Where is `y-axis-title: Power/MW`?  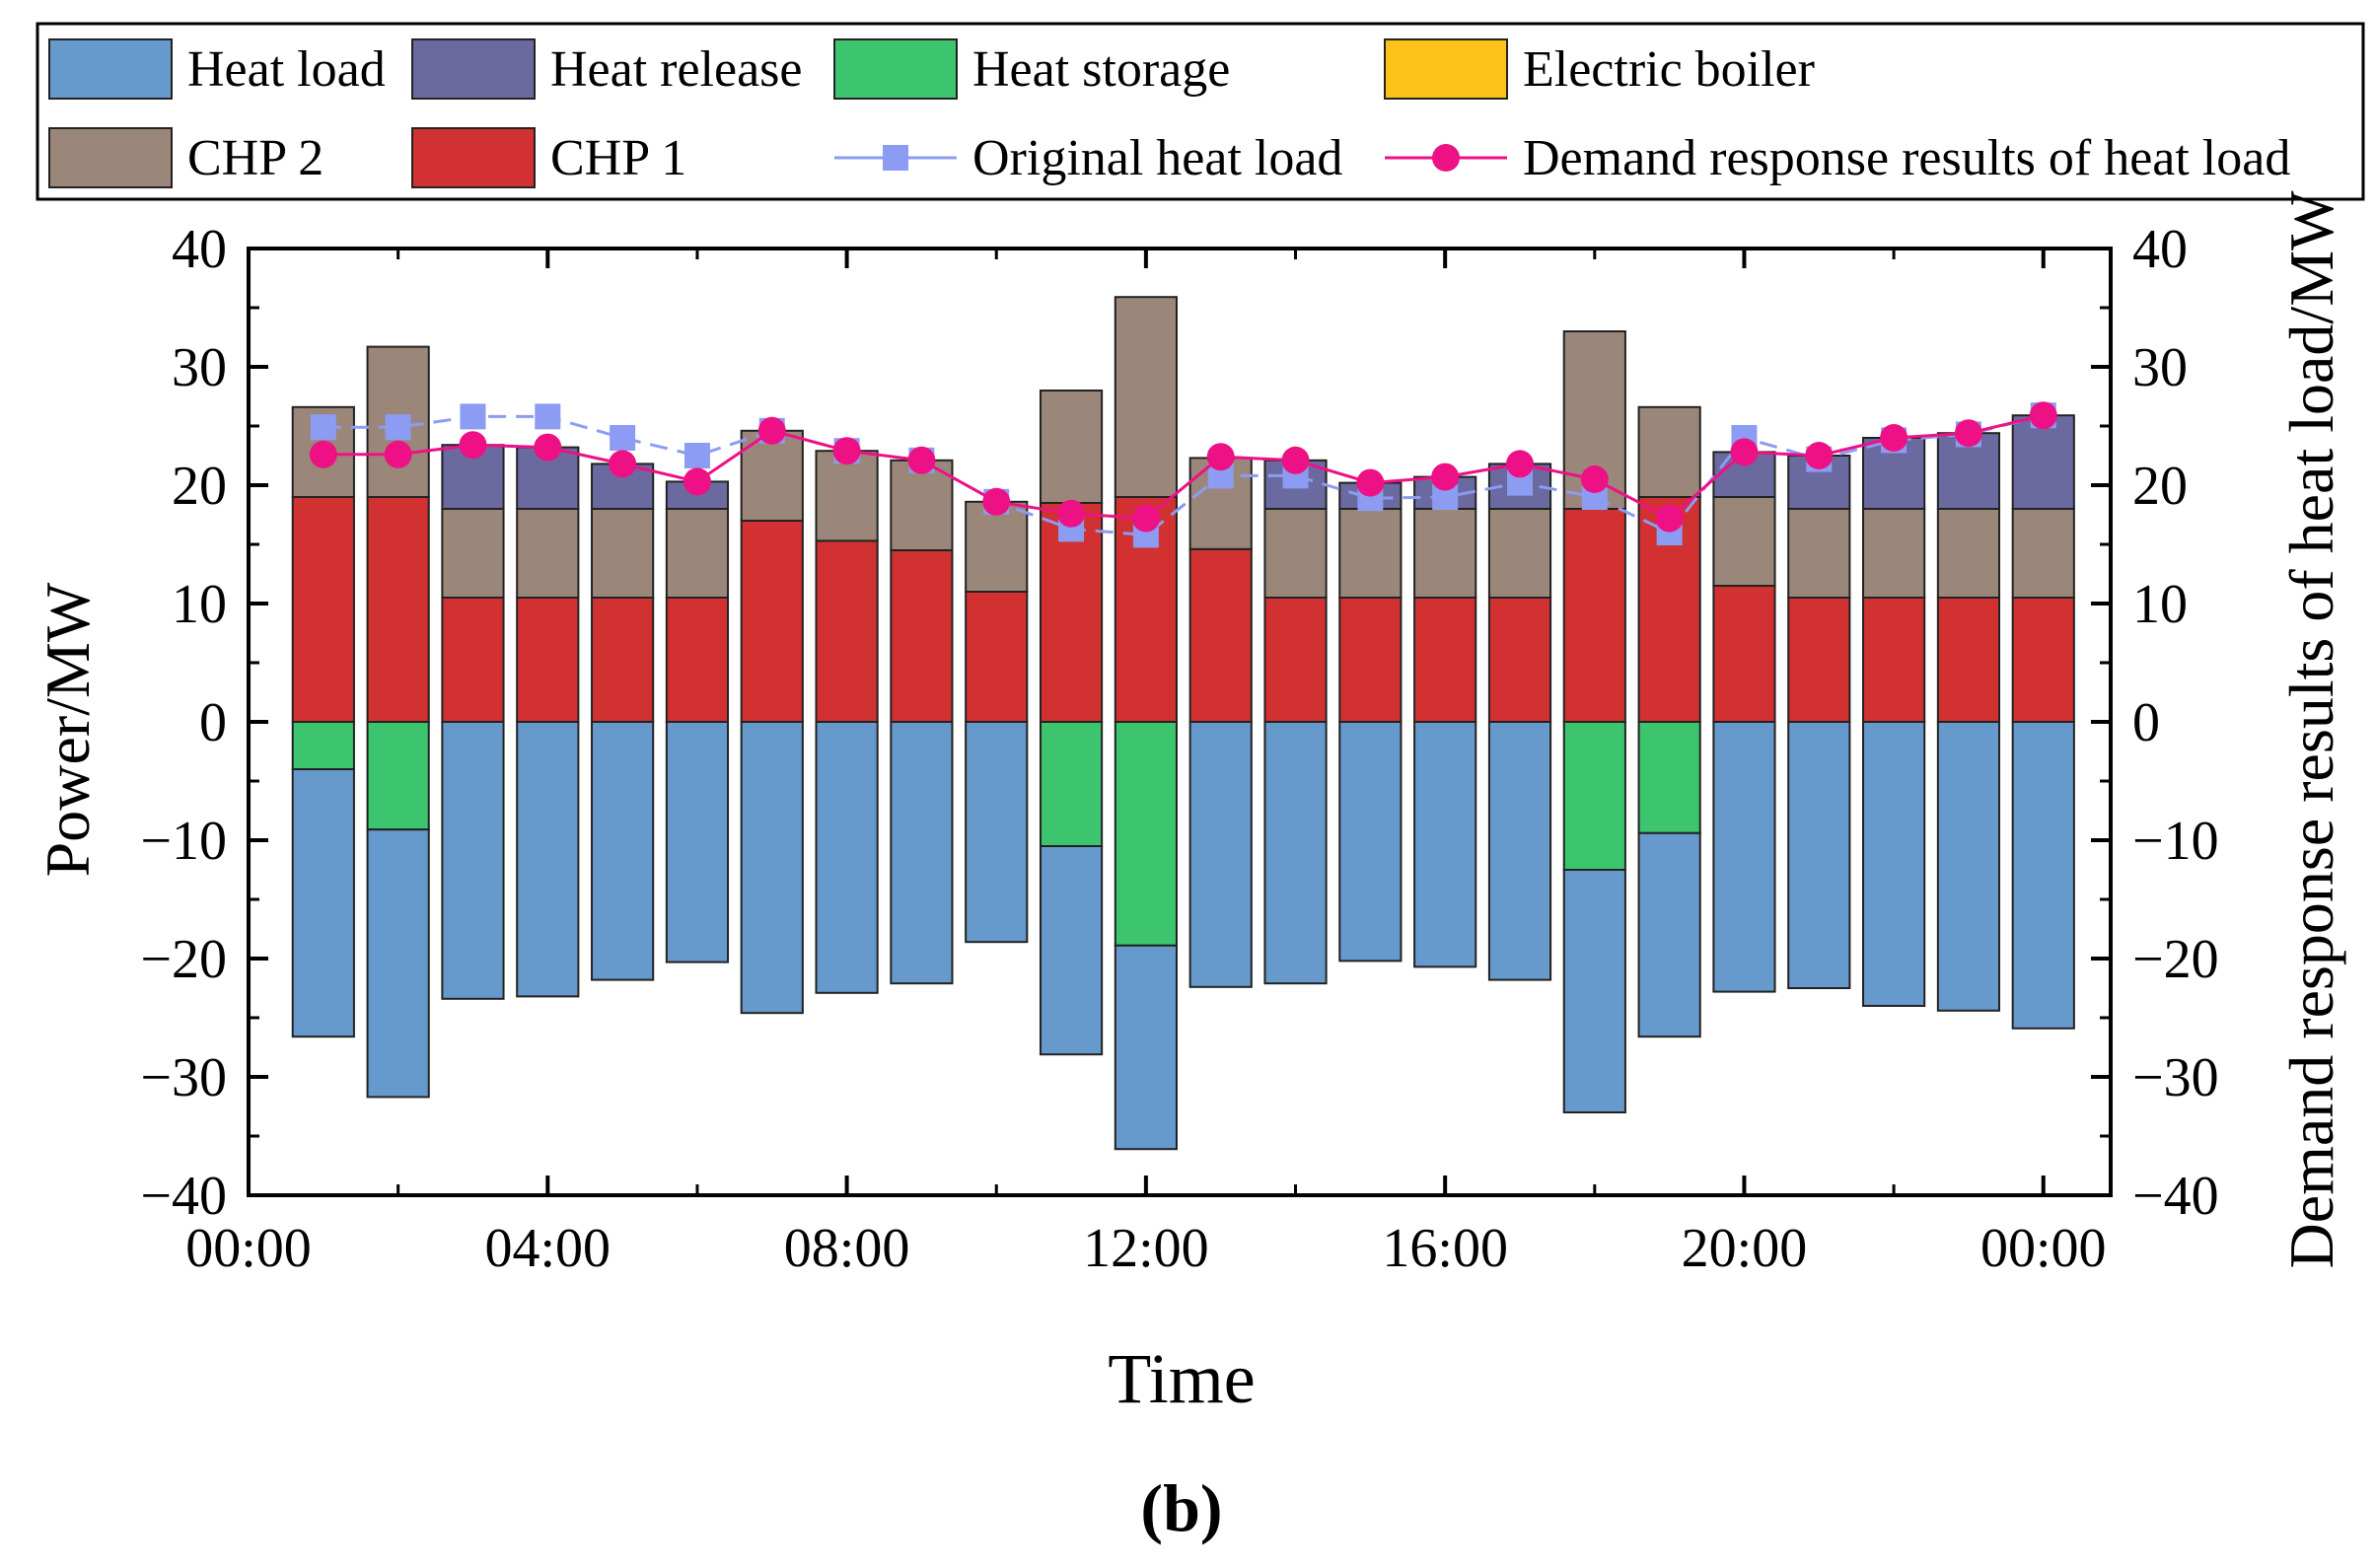 y-axis-title: Power/MW is located at coordinates (68, 729).